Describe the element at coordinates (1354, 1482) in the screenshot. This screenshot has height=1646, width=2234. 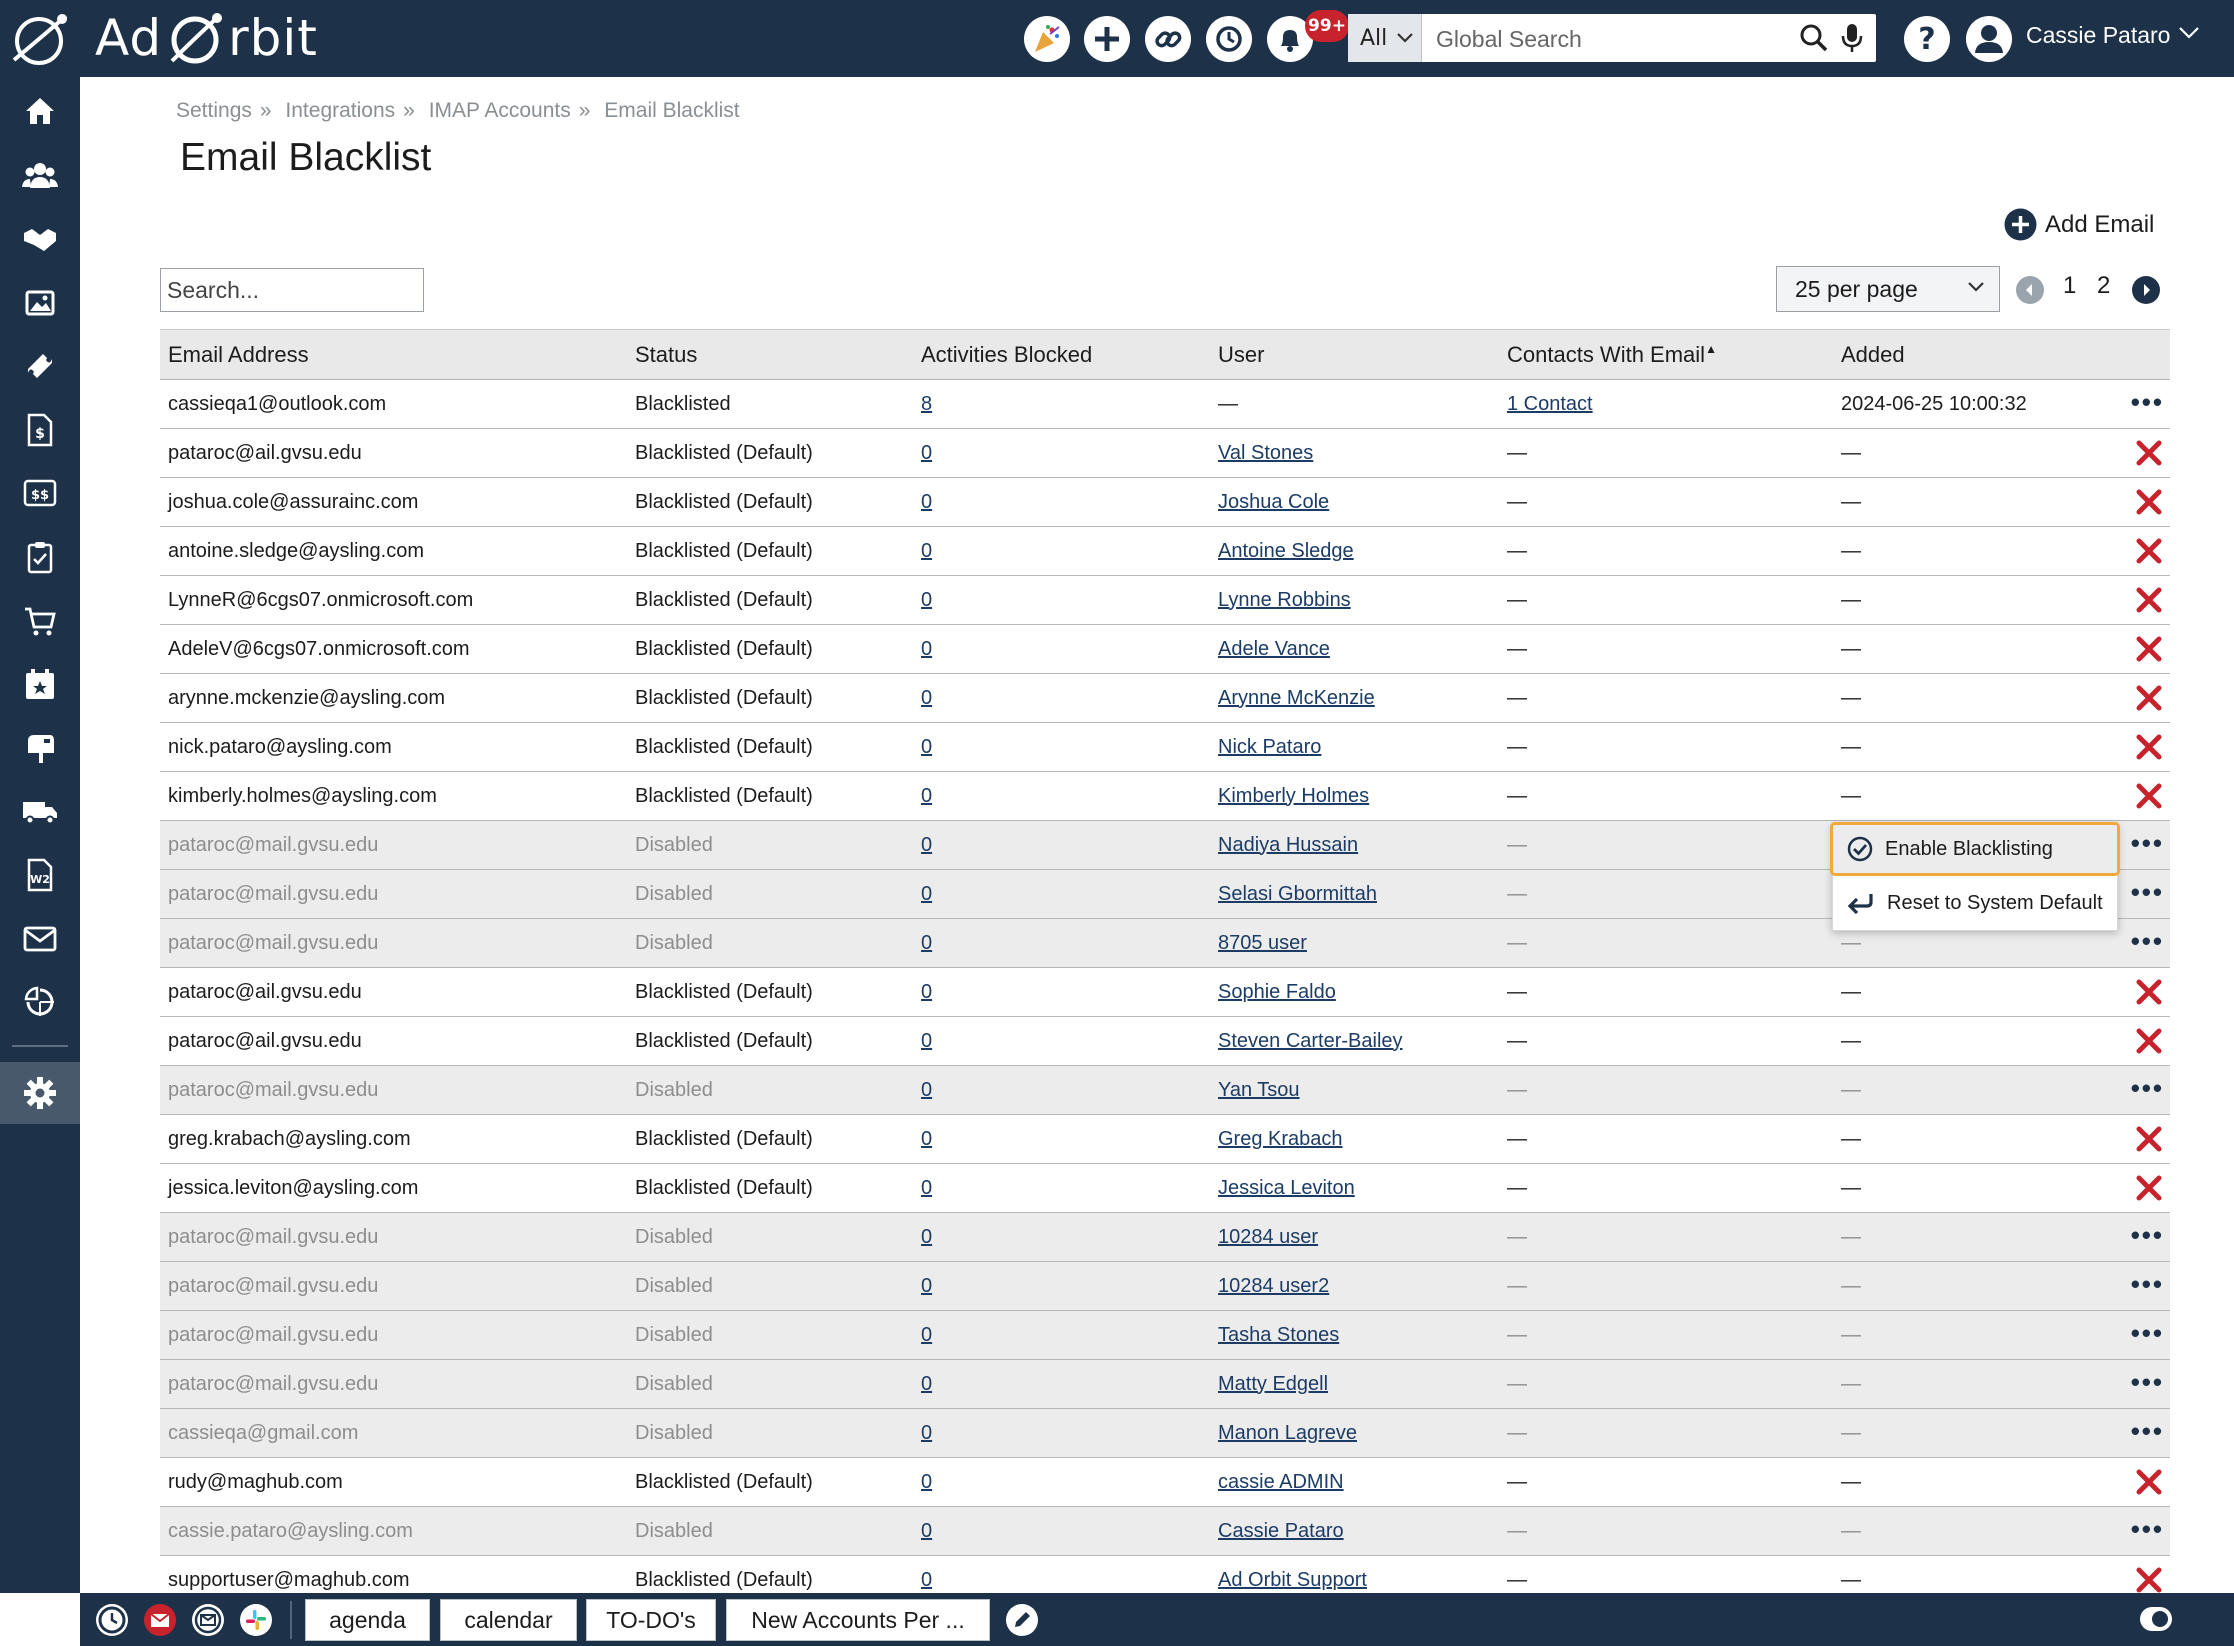
I see `user-cell: cassie ADMIN` at that location.